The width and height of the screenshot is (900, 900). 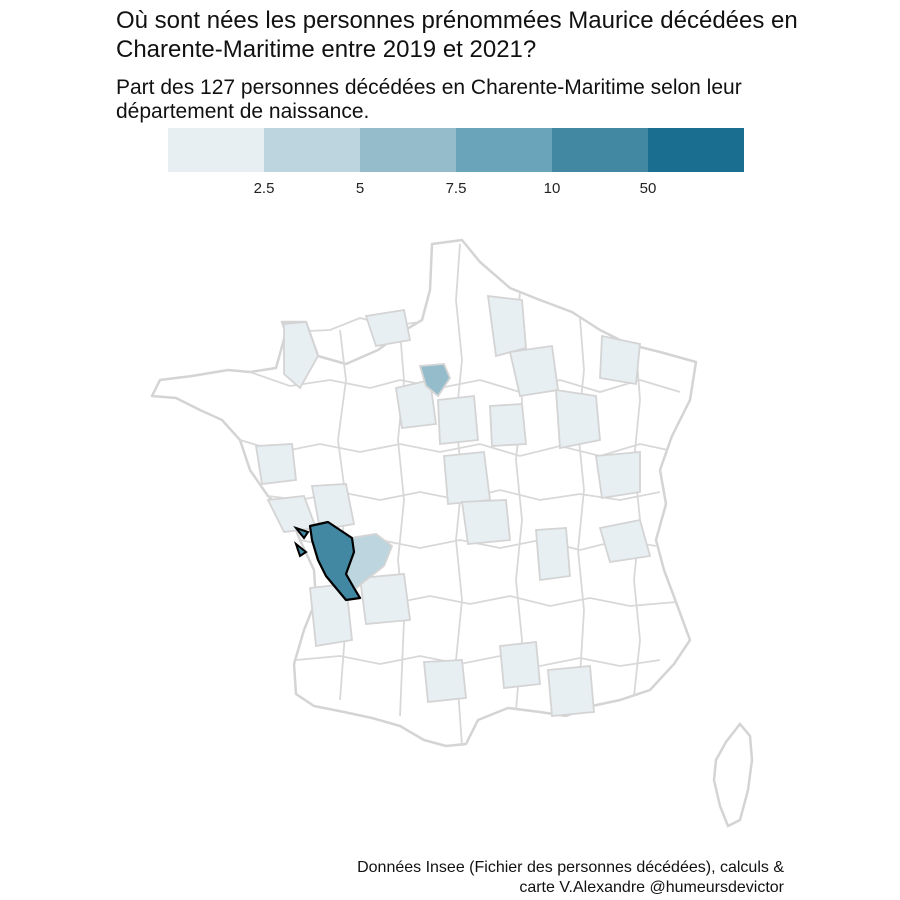 I want to click on department-mayenne, so click(x=275, y=464).